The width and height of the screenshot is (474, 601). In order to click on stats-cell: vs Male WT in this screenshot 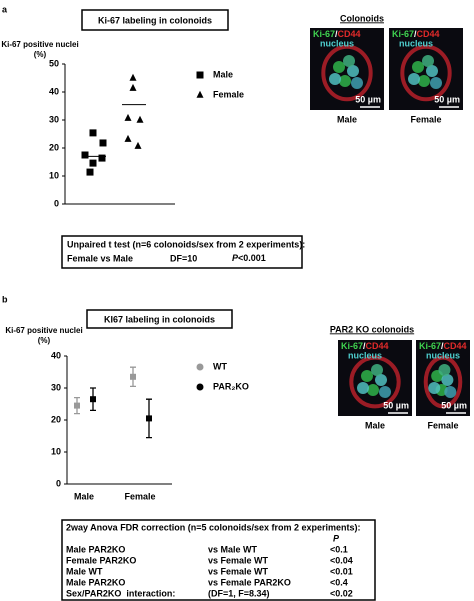, I will do `click(233, 549)`.